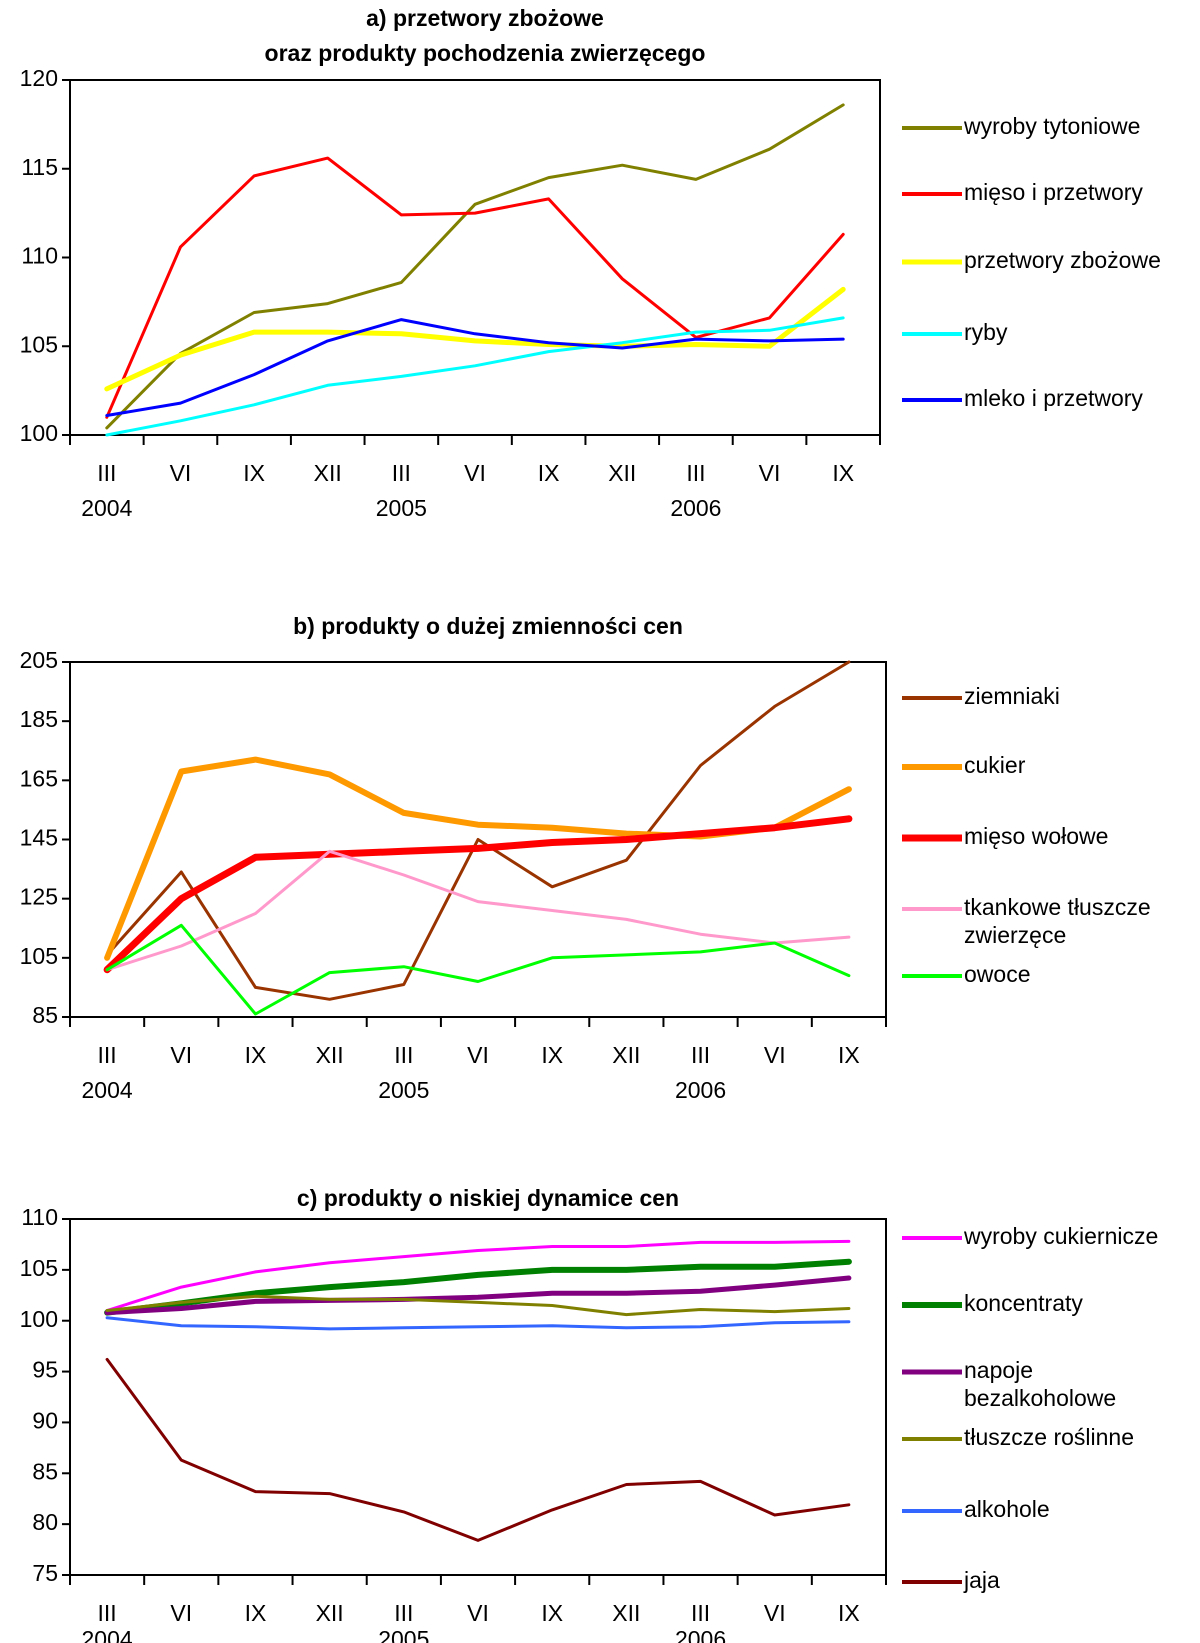 The width and height of the screenshot is (1200, 1643). I want to click on chart-subtitle: oraz produkty pochodzenia zwierzęcego, so click(485, 53).